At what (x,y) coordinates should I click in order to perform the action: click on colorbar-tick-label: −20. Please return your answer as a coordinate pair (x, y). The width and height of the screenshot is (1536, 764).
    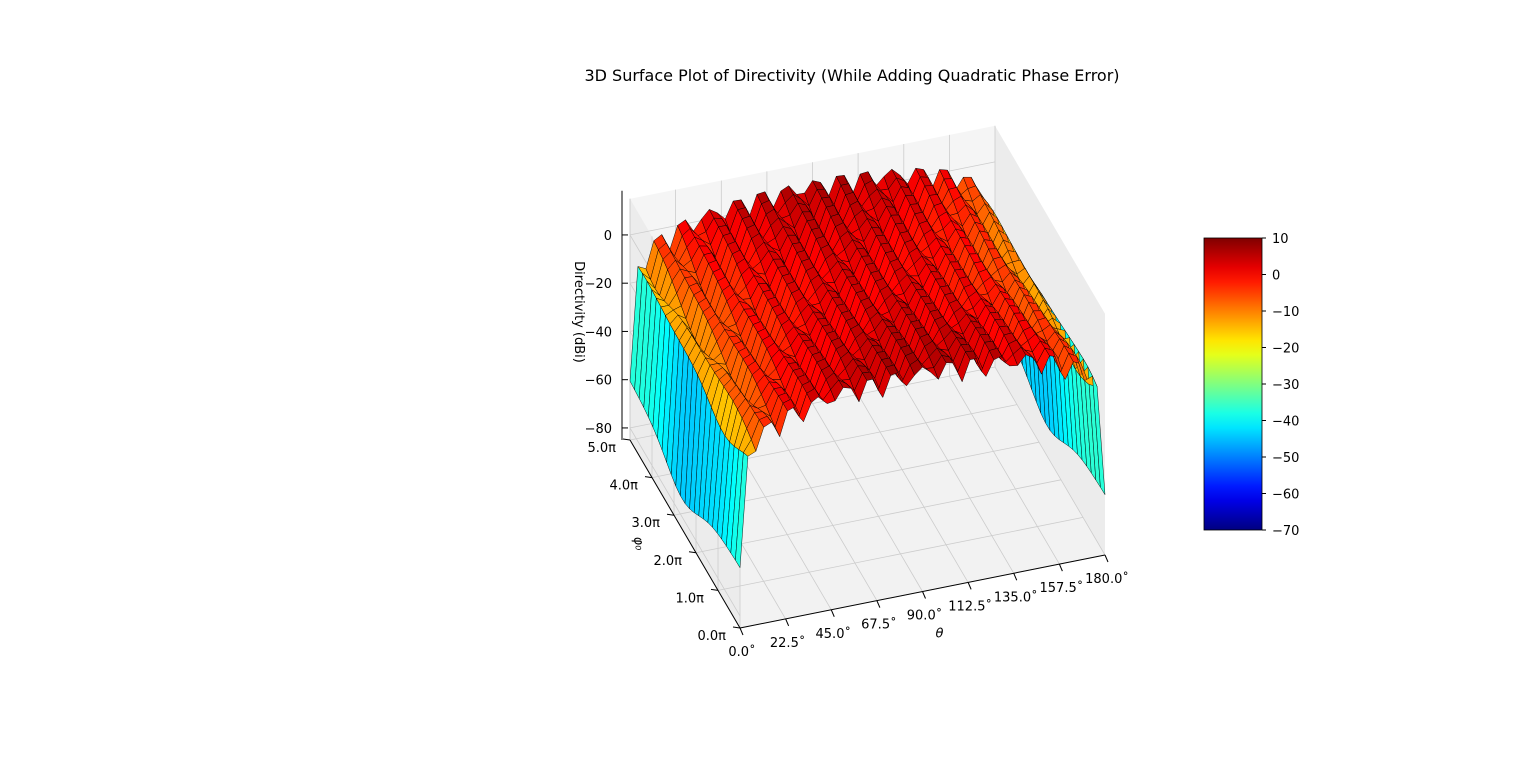
    Looking at the image, I should click on (1285, 349).